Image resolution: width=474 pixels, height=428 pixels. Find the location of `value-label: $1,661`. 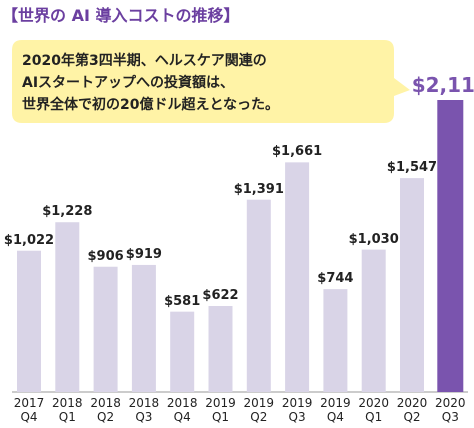

value-label: $1,661 is located at coordinates (297, 152).